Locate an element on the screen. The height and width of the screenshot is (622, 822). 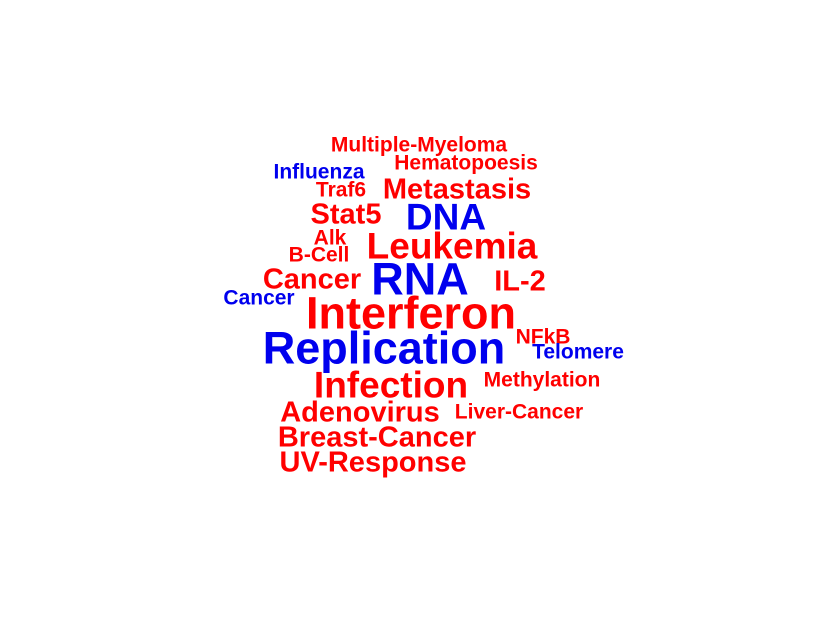
word-breast-cancer: Breast-Cancer is located at coordinates (377, 437).